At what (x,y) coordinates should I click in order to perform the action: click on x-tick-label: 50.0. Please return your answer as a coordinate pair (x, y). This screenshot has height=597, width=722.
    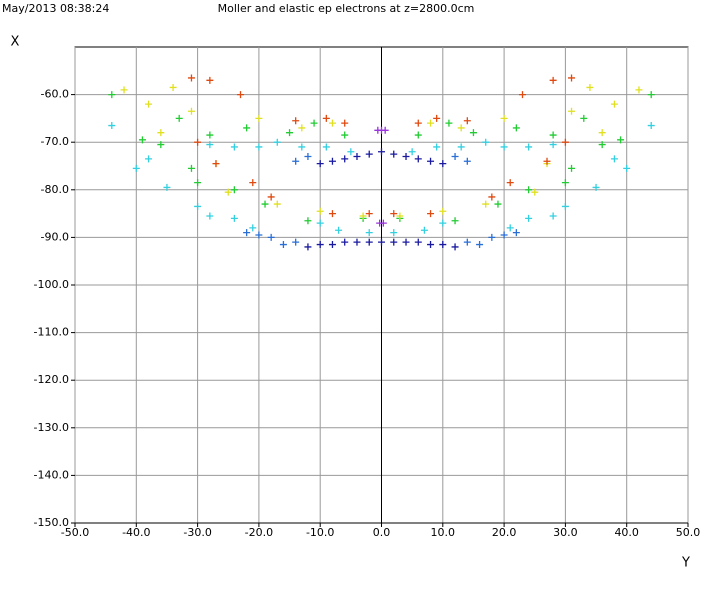
    Looking at the image, I should click on (688, 532).